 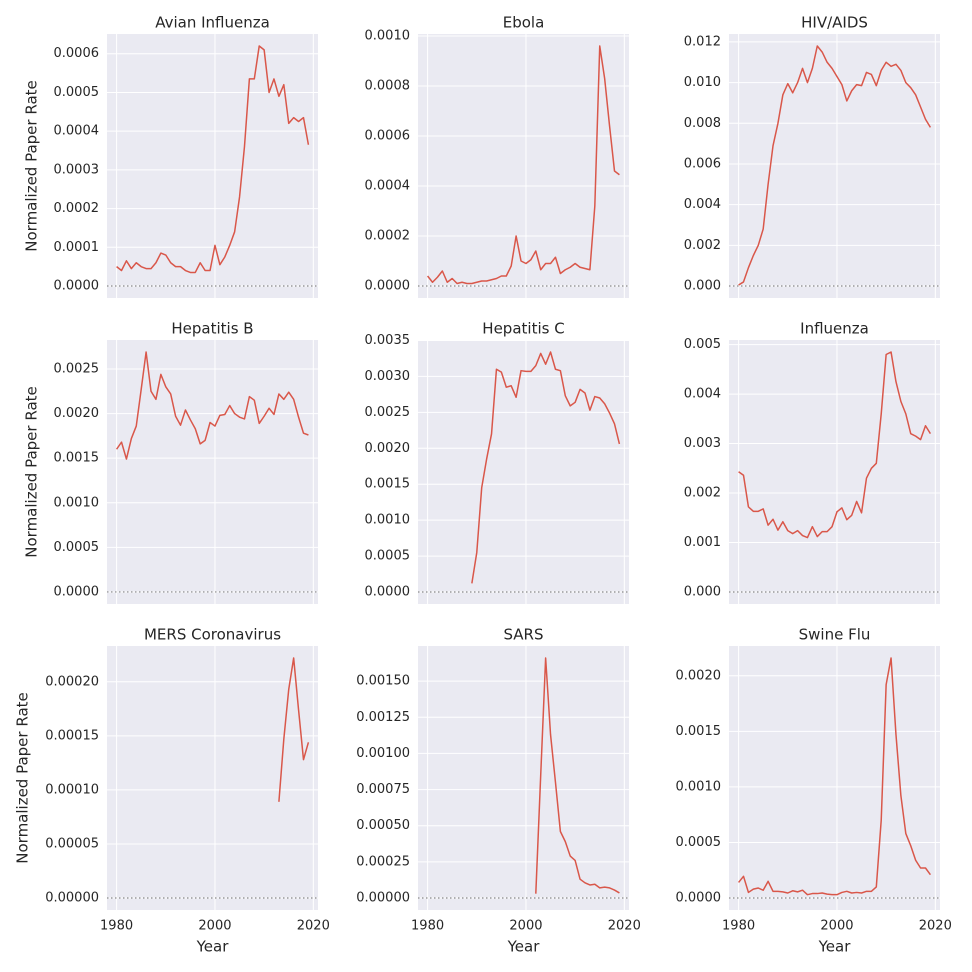 What do you see at coordinates (834, 329) in the screenshot?
I see `subplot-title: Influenza` at bounding box center [834, 329].